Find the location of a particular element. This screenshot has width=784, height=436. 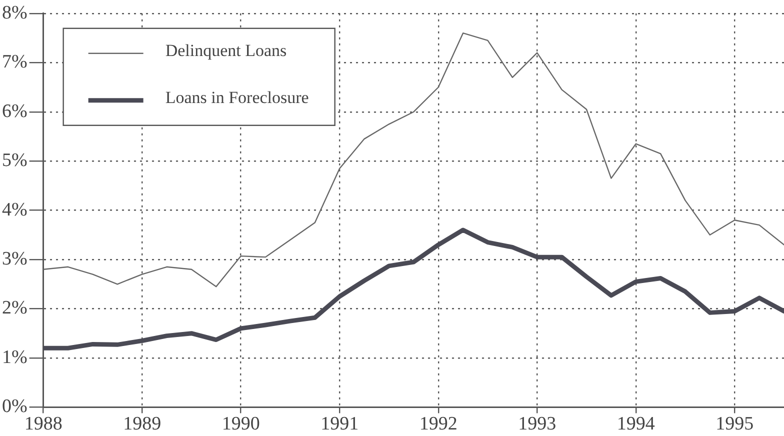

legend-label: Loans in Foreclosure is located at coordinates (237, 97).